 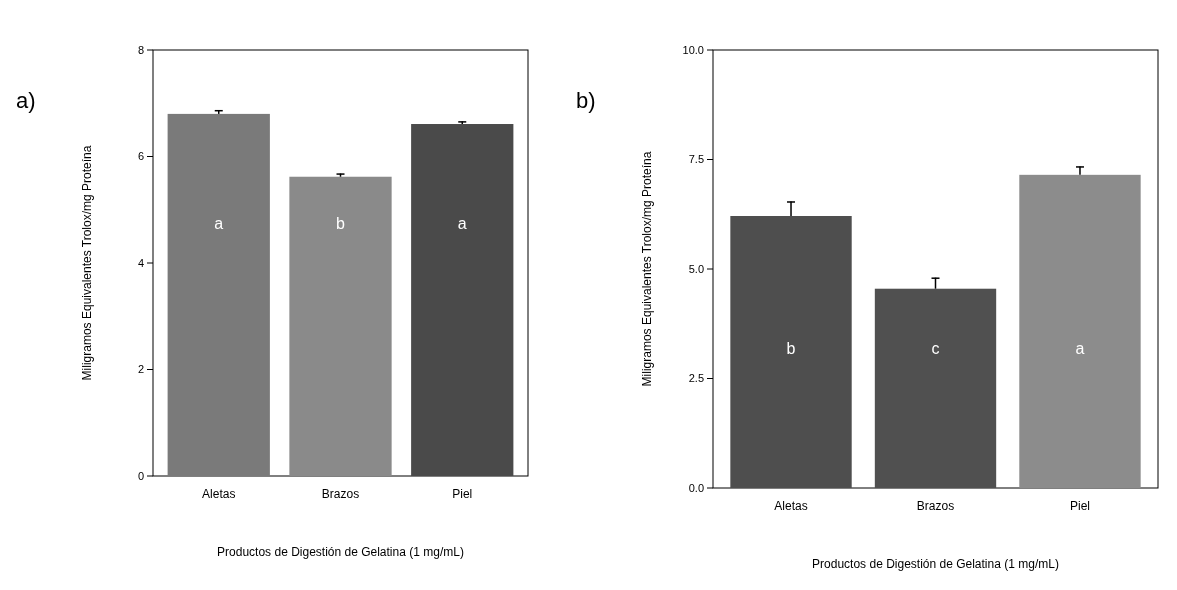 I want to click on y-tick-label: 2.5, so click(x=696, y=378).